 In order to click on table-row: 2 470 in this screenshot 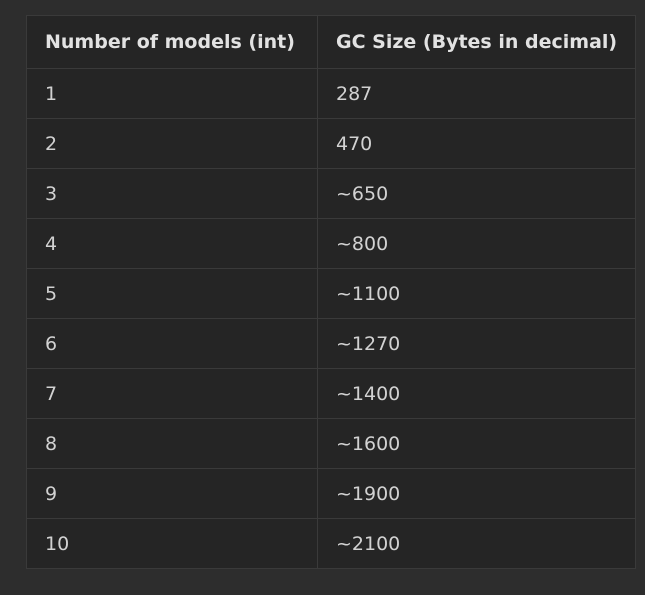, I will do `click(331, 143)`.